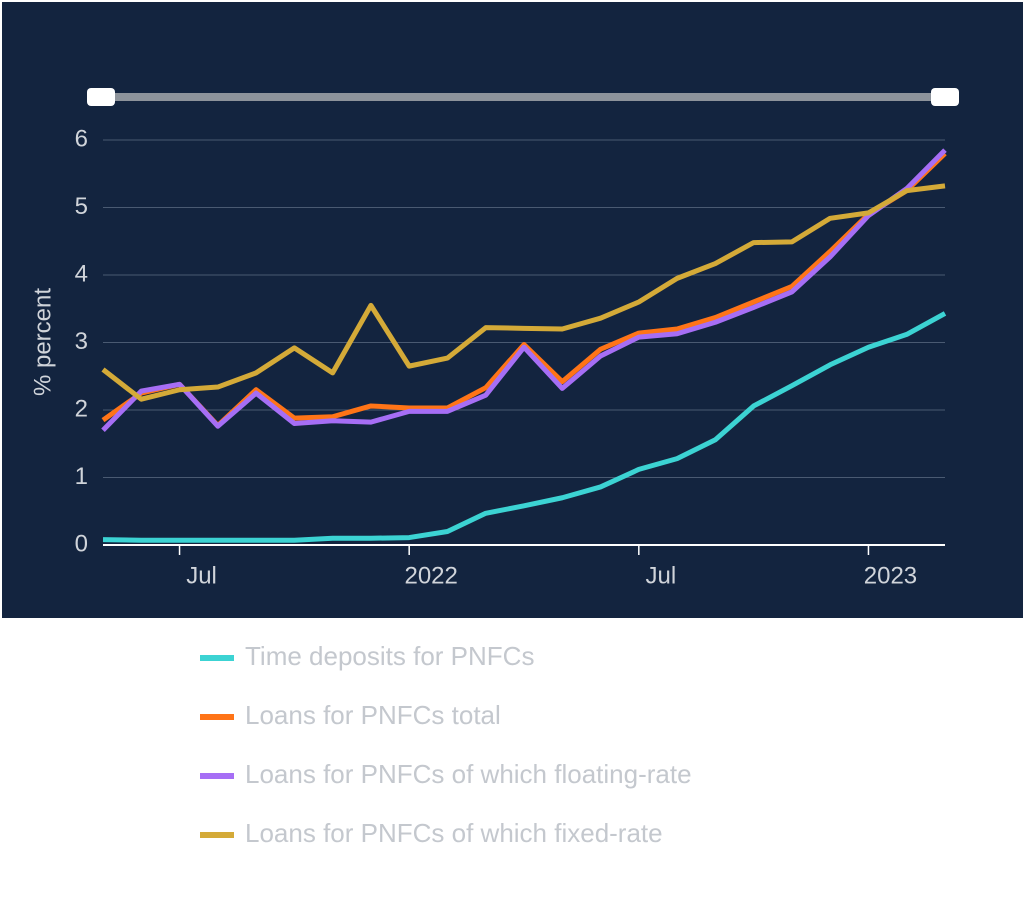 This screenshot has height=904, width=1025. What do you see at coordinates (81, 543) in the screenshot?
I see `y-tick-label: 0` at bounding box center [81, 543].